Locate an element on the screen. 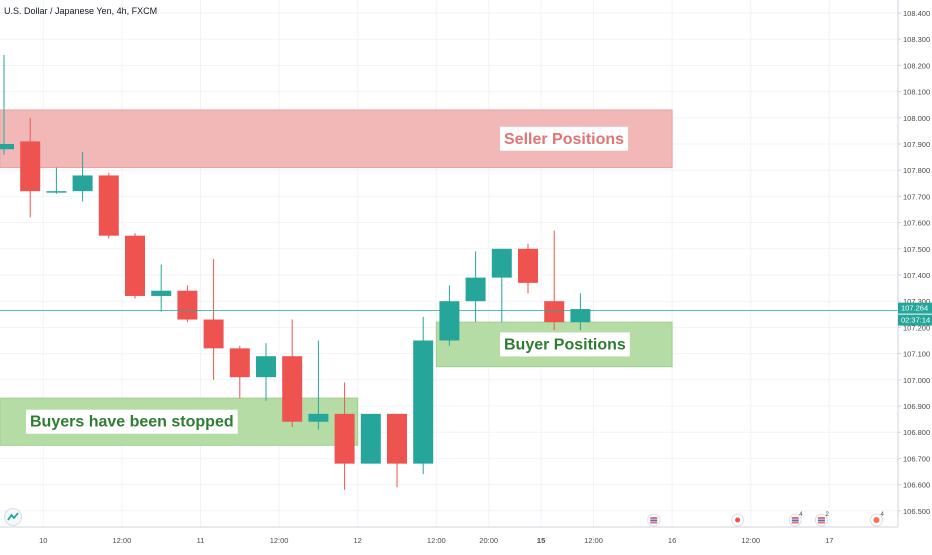 Image resolution: width=932 pixels, height=555 pixels. zone-label: Seller Positions is located at coordinates (564, 138).